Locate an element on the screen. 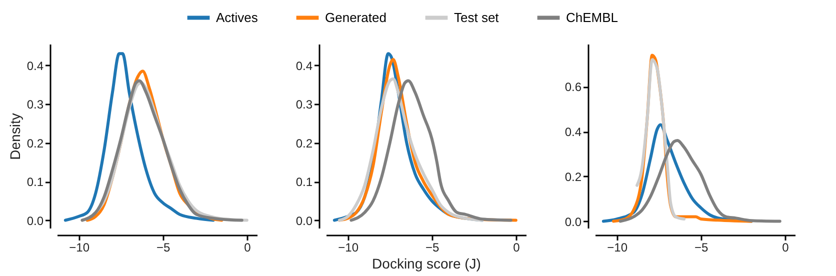 The image size is (836, 276). legend-label: Test set is located at coordinates (477, 17).